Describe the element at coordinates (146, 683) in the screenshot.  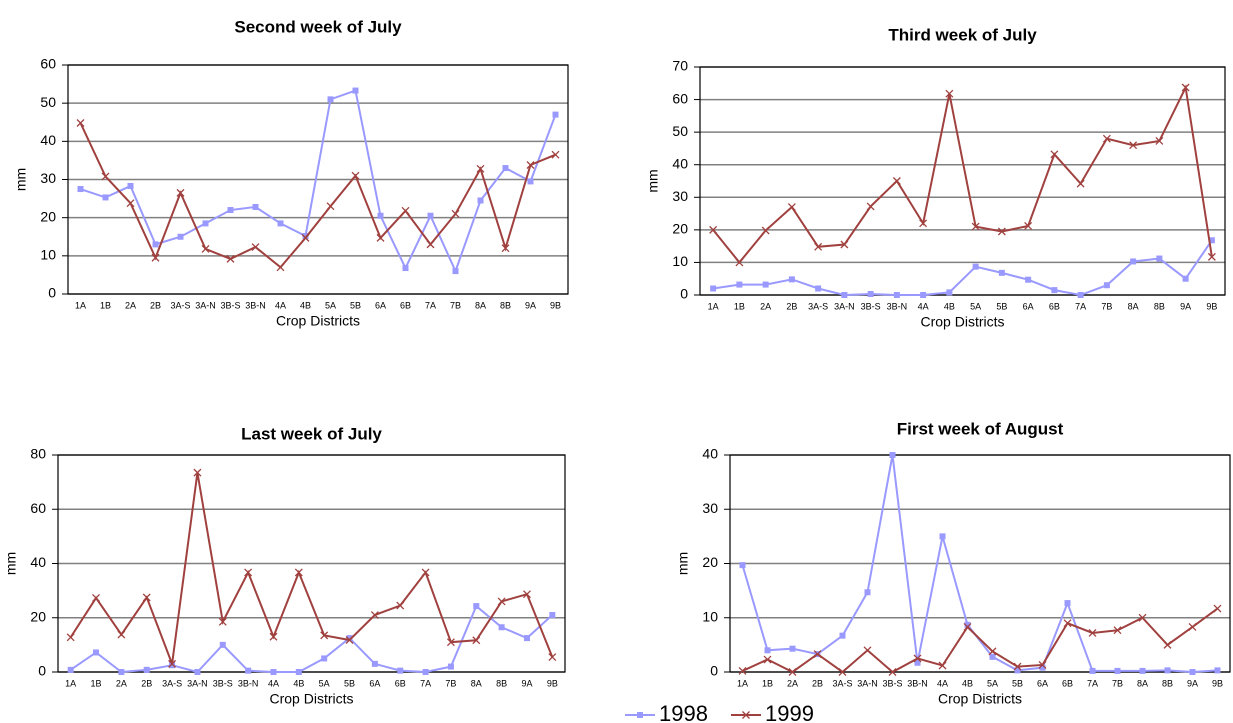
I see `x-tick-label: 2B` at that location.